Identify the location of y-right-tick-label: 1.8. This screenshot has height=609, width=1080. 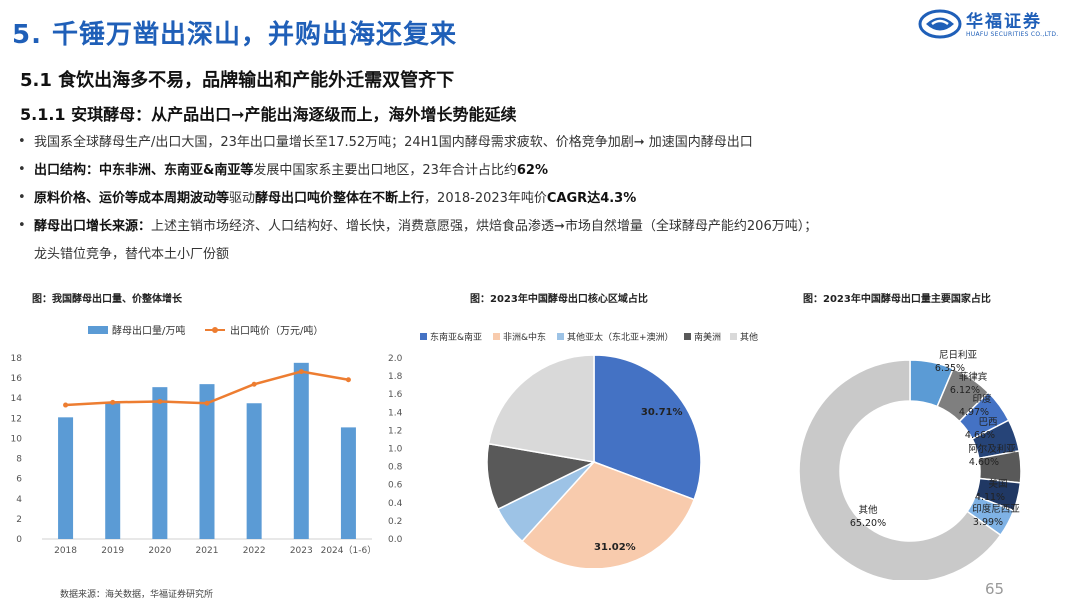
(395, 377).